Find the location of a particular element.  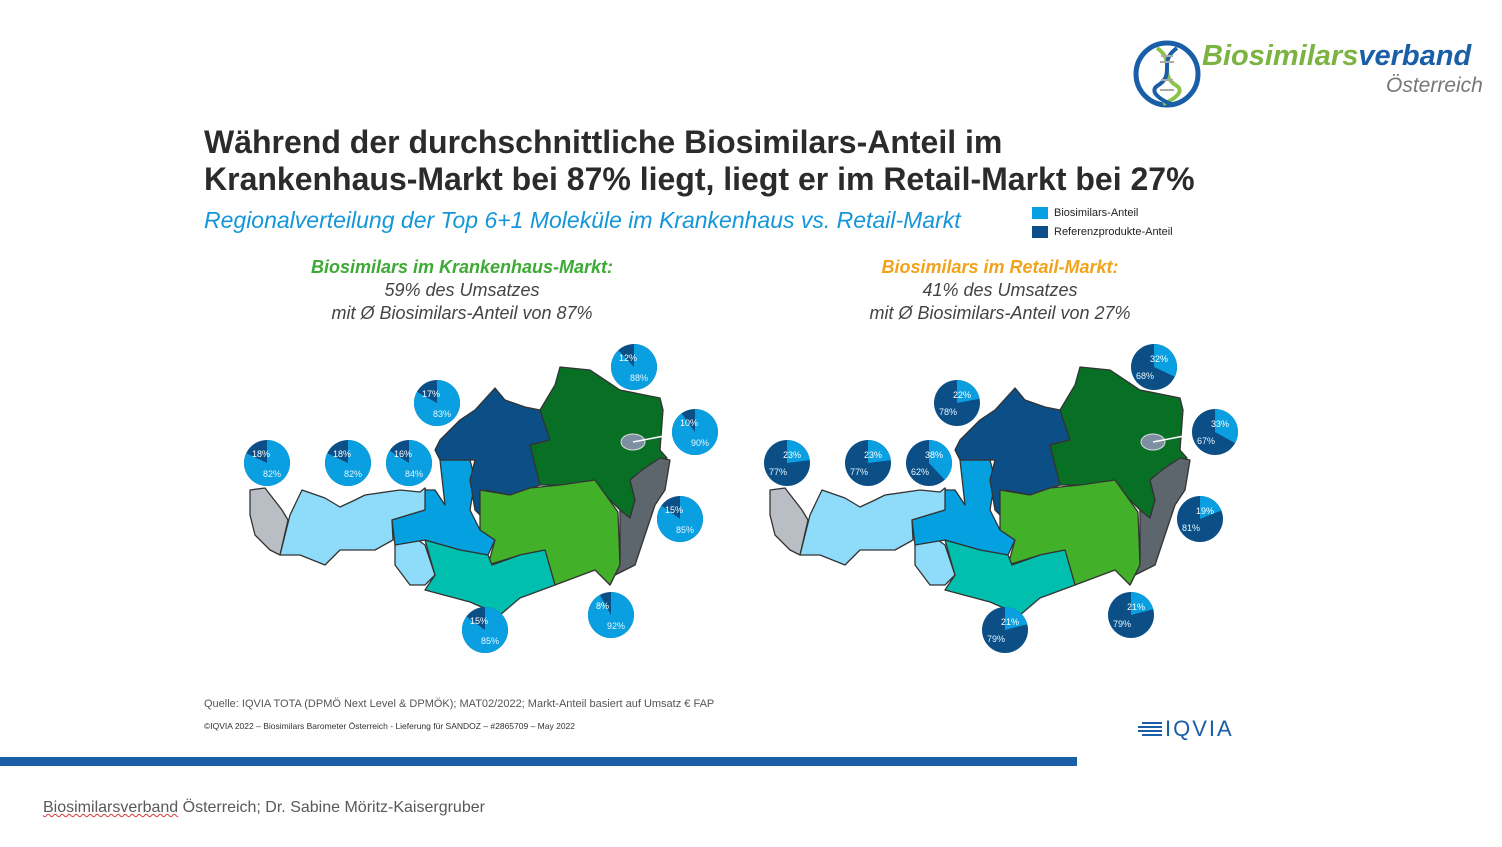

pie-label-reference: 17% is located at coordinates (431, 394).